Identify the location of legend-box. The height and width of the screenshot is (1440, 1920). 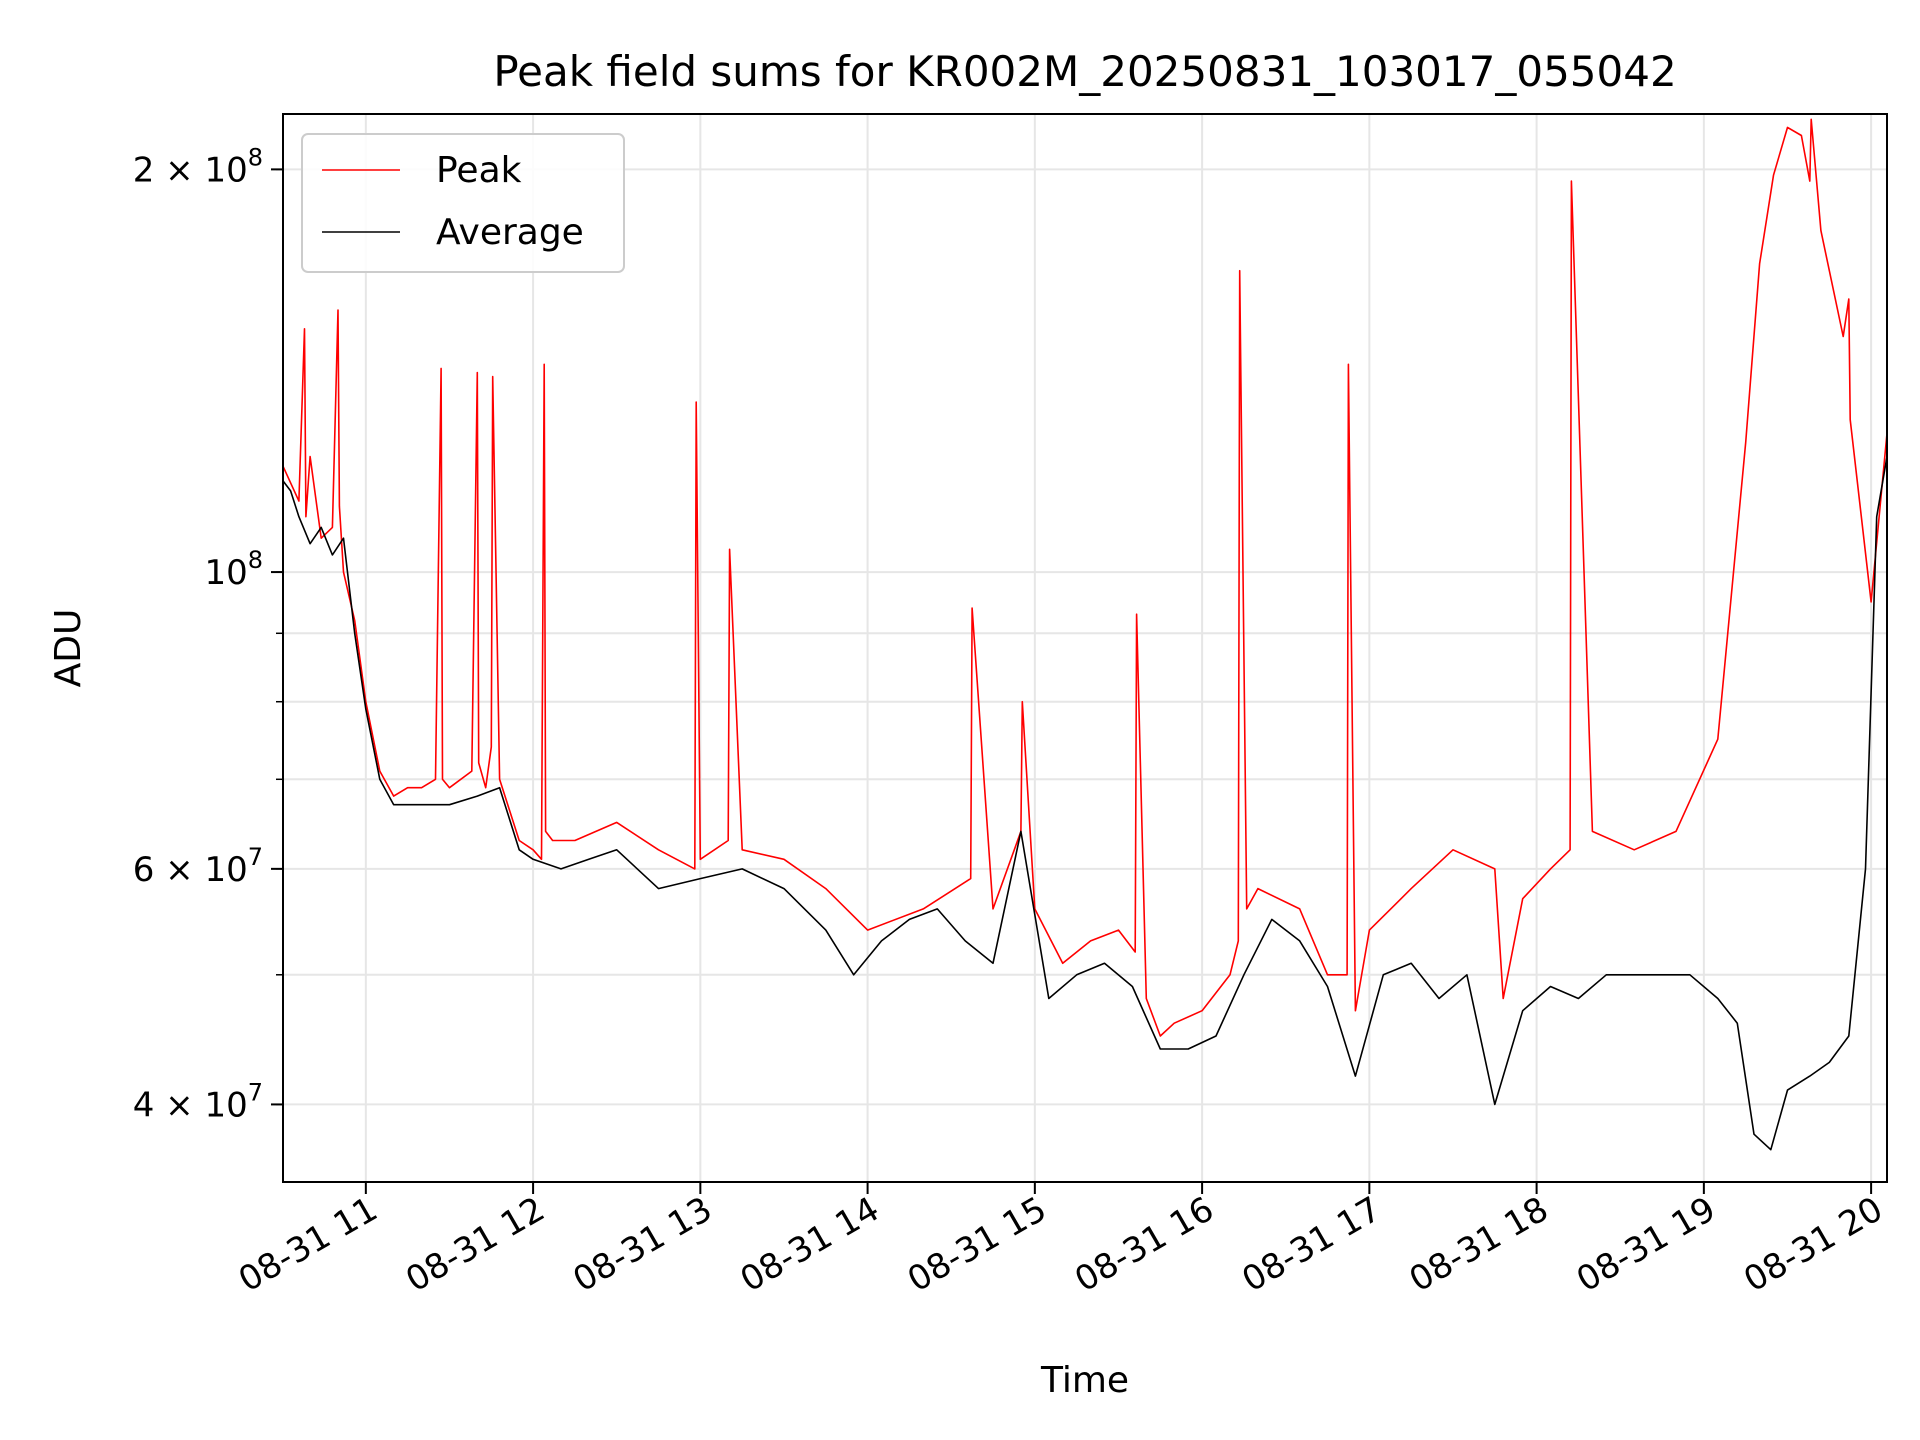
(463, 203).